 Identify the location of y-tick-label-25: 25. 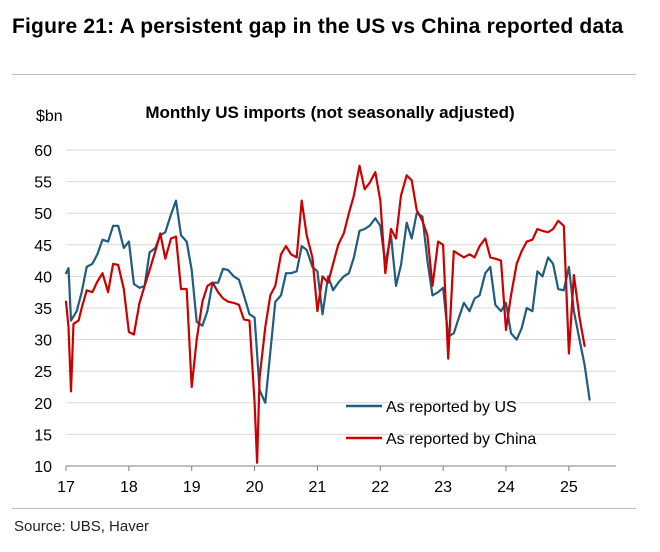
(43, 372).